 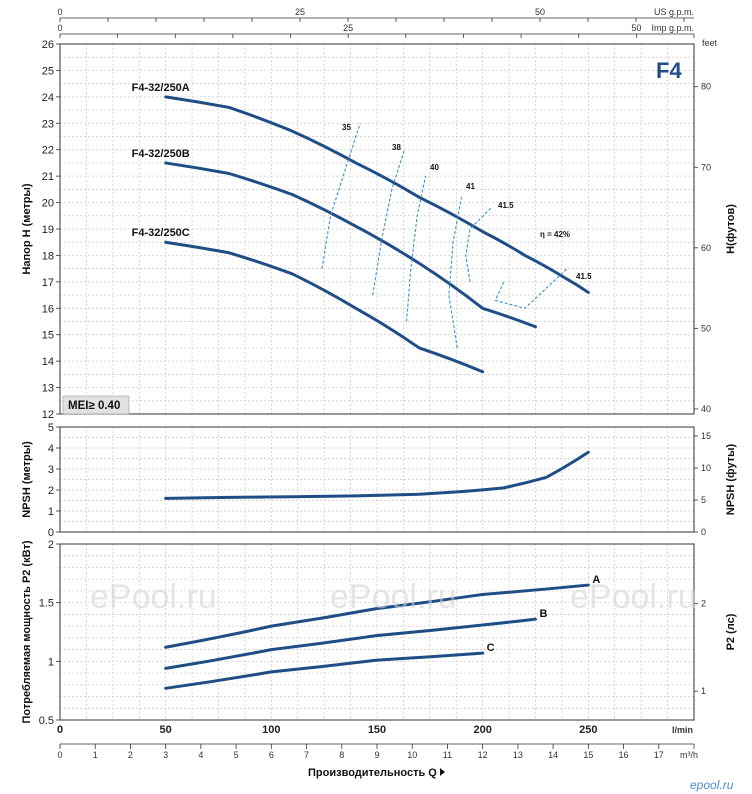 What do you see at coordinates (706, 248) in the screenshot?
I see `right-tick-label: 60` at bounding box center [706, 248].